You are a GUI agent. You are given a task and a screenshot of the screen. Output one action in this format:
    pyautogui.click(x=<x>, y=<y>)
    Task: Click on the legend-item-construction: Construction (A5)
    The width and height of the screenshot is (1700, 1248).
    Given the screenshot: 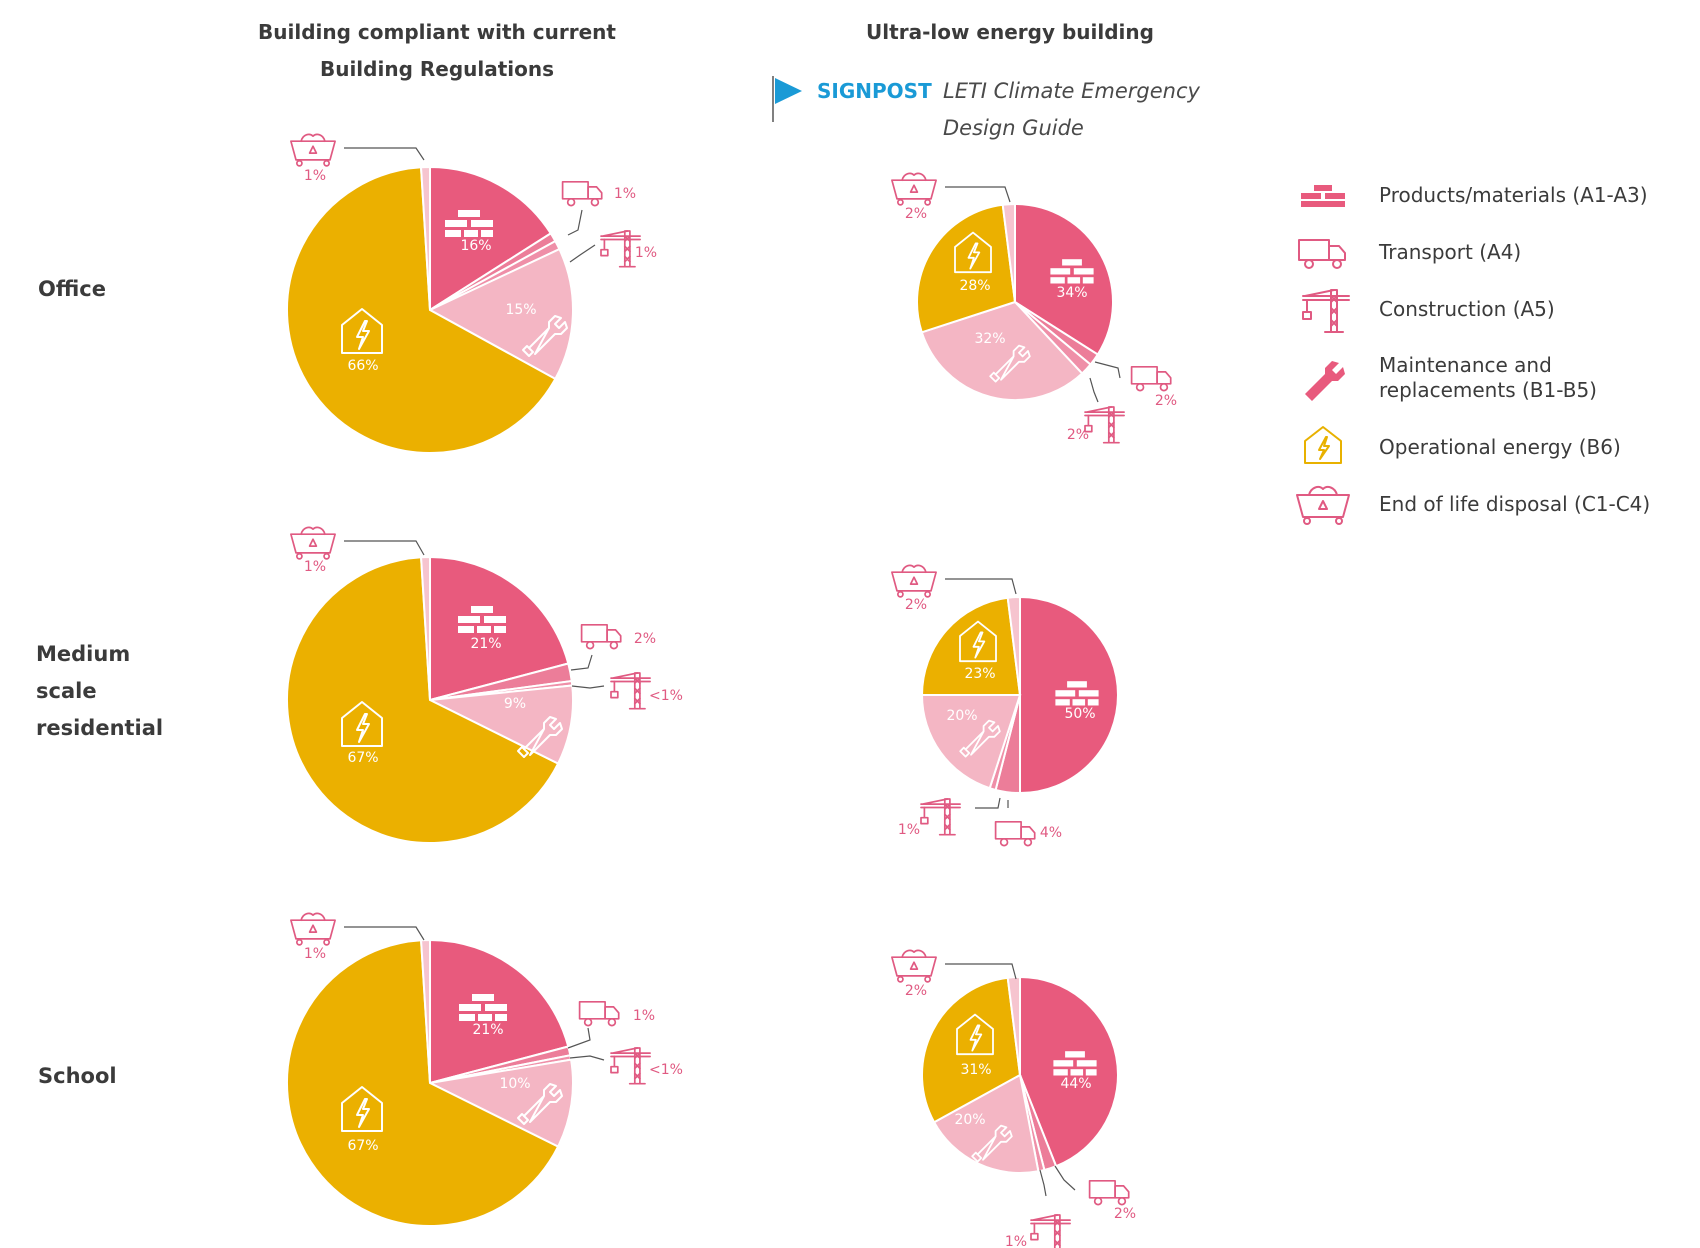 What is the action you would take?
    pyautogui.click(x=1428, y=311)
    